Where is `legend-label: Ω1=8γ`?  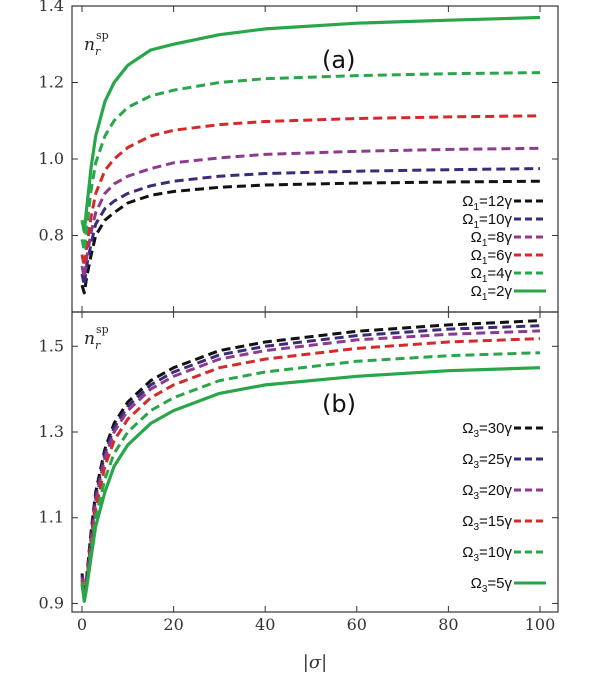
legend-label: Ω1=8γ is located at coordinates (492, 239).